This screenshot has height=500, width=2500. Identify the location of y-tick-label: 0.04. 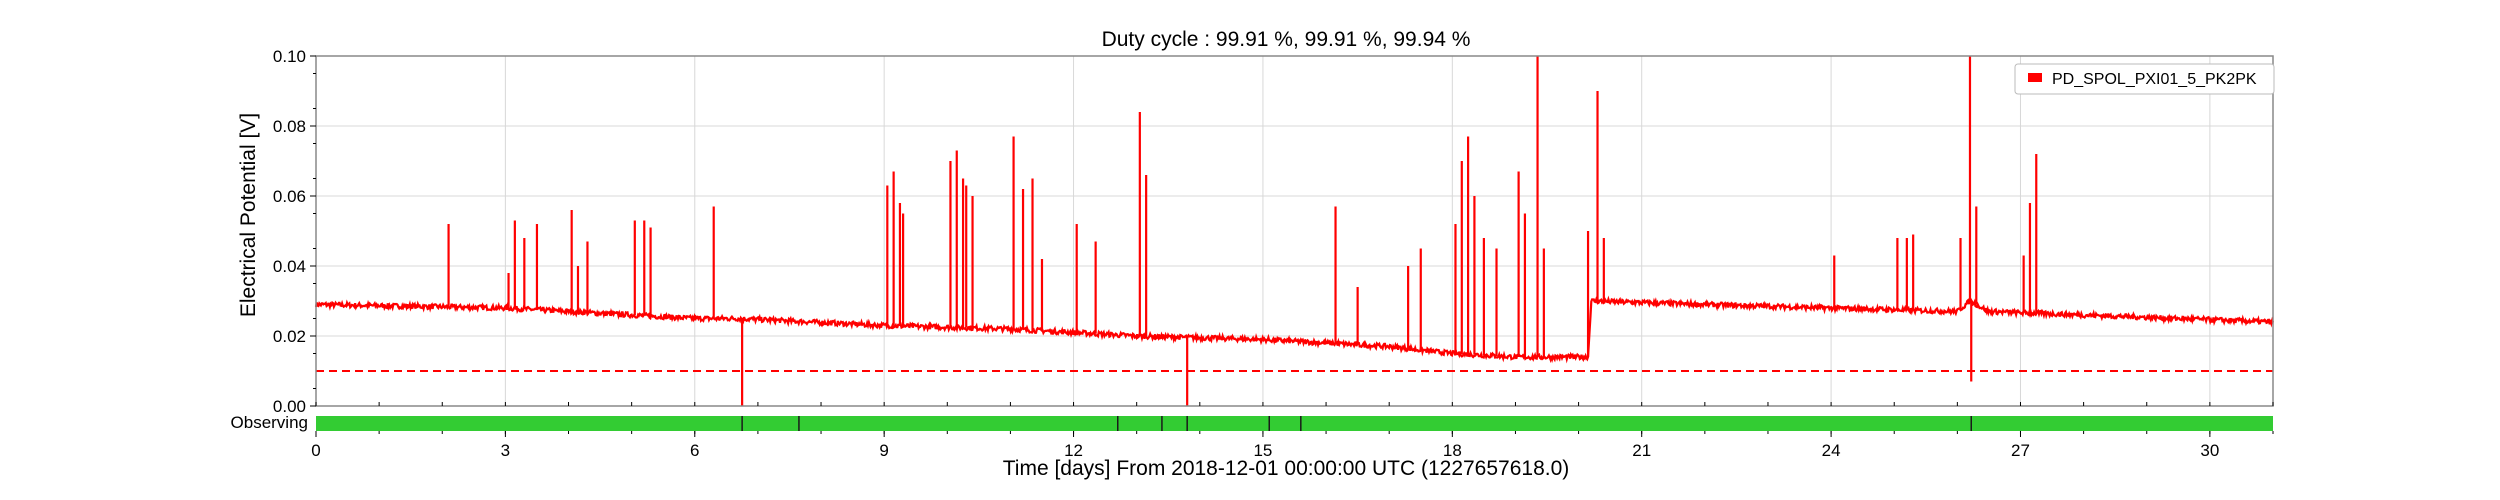
(289, 266).